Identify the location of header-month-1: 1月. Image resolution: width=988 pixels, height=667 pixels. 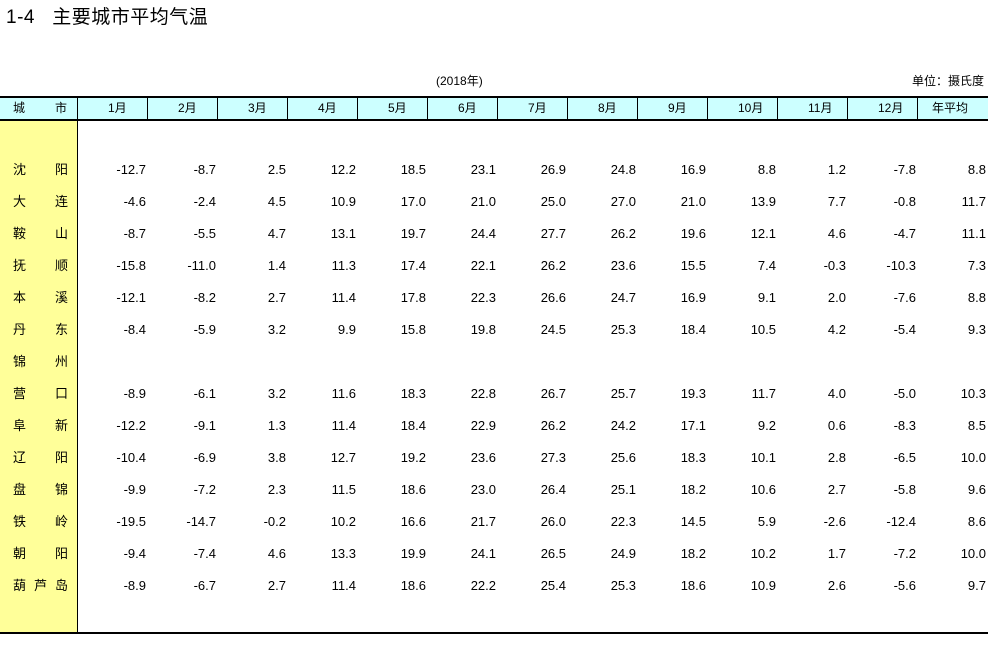
(113, 108).